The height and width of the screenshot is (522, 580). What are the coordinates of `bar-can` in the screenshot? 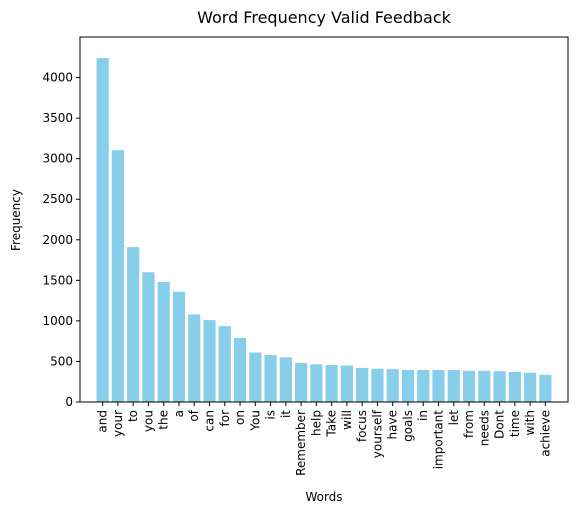 It's located at (209, 361).